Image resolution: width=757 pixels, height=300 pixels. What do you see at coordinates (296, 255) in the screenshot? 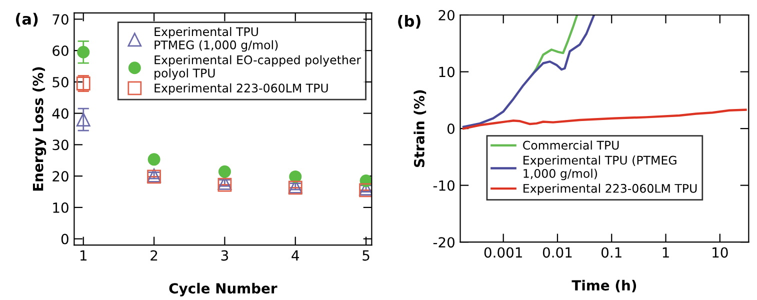
I see `x-tick-label: 4` at bounding box center [296, 255].